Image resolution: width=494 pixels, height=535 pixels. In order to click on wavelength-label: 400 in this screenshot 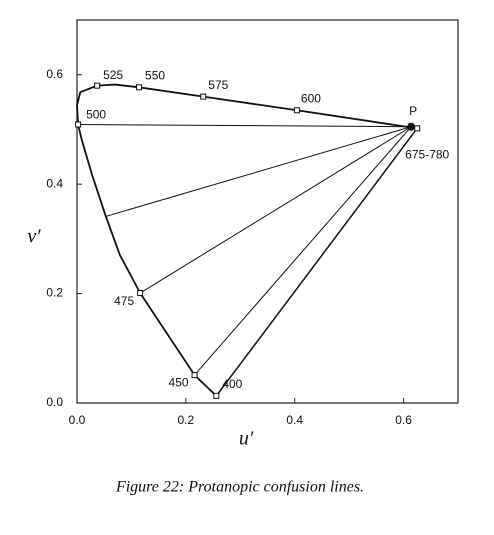, I will do `click(232, 384)`.